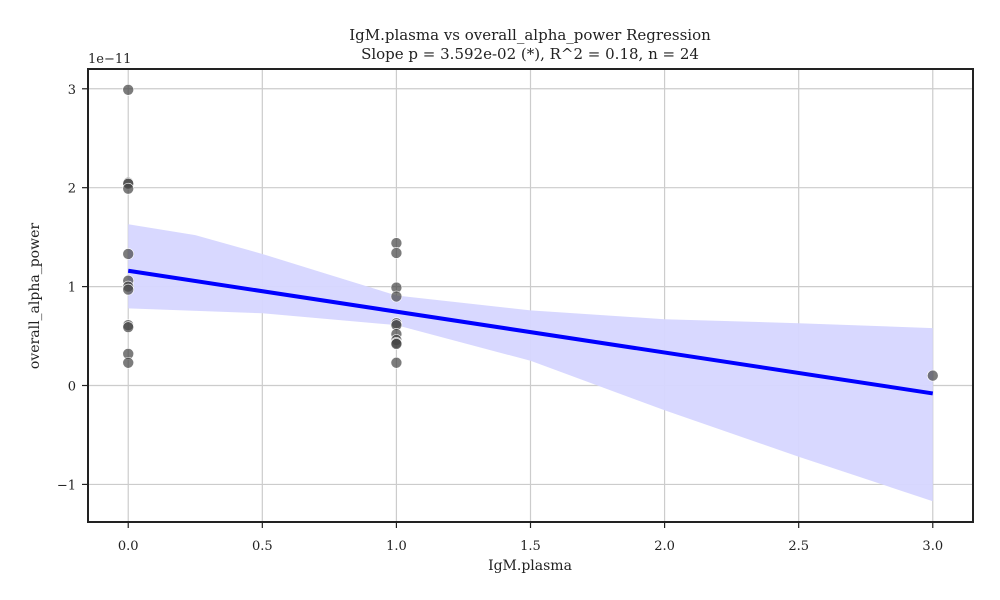 This screenshot has width=1000, height=600. What do you see at coordinates (530, 566) in the screenshot?
I see `x-axis-label: IgM.plasma` at bounding box center [530, 566].